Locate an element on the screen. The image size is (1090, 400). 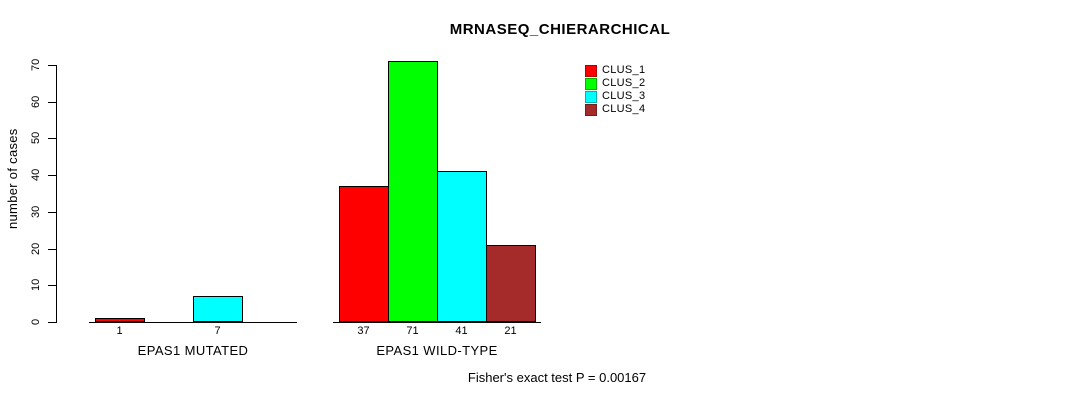
legend-item: CLUS_4 is located at coordinates (615, 109).